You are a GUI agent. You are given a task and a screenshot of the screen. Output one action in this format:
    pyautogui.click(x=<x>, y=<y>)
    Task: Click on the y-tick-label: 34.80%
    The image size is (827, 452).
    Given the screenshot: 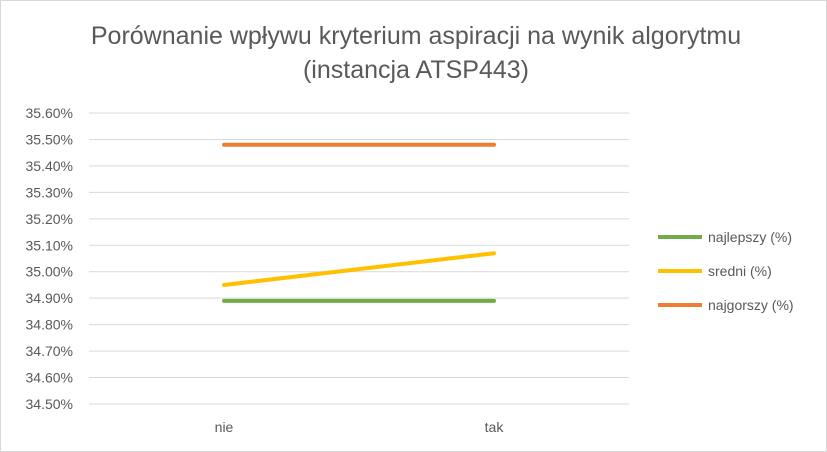 What is the action you would take?
    pyautogui.click(x=49, y=325)
    